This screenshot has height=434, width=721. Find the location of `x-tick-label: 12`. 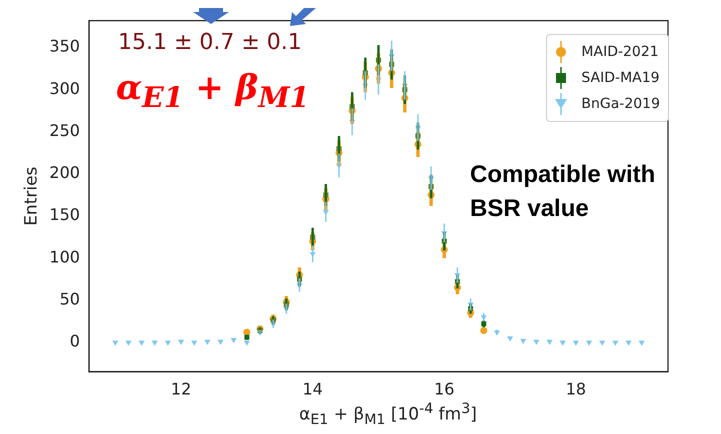

x-tick-label: 12 is located at coordinates (181, 389).